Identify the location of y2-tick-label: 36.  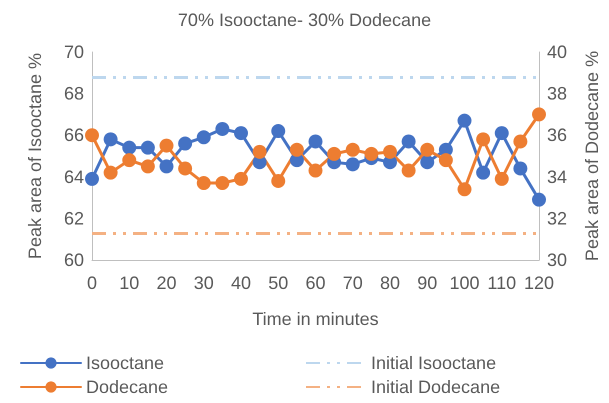
(557, 135).